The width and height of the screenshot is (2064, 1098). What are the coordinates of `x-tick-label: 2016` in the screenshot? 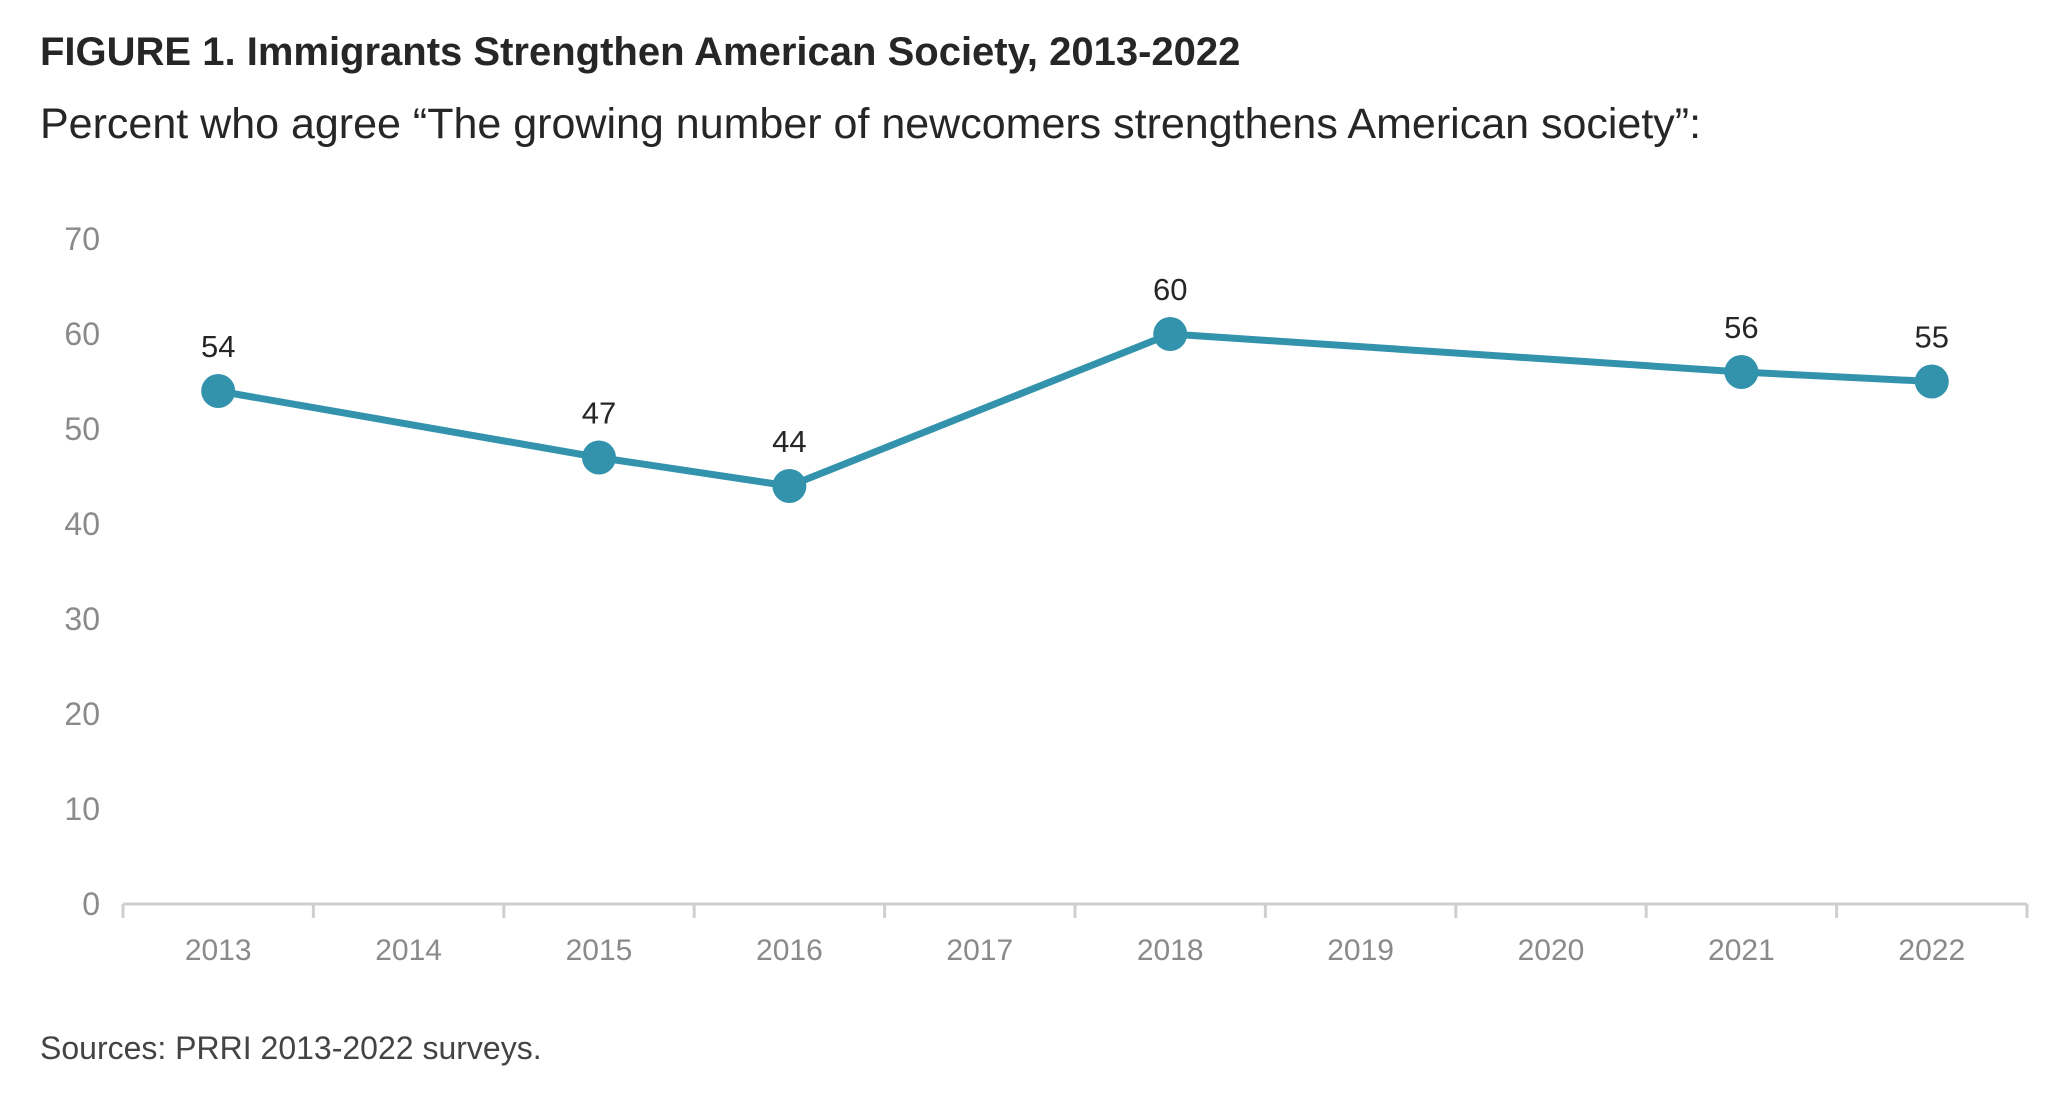 It's located at (789, 950).